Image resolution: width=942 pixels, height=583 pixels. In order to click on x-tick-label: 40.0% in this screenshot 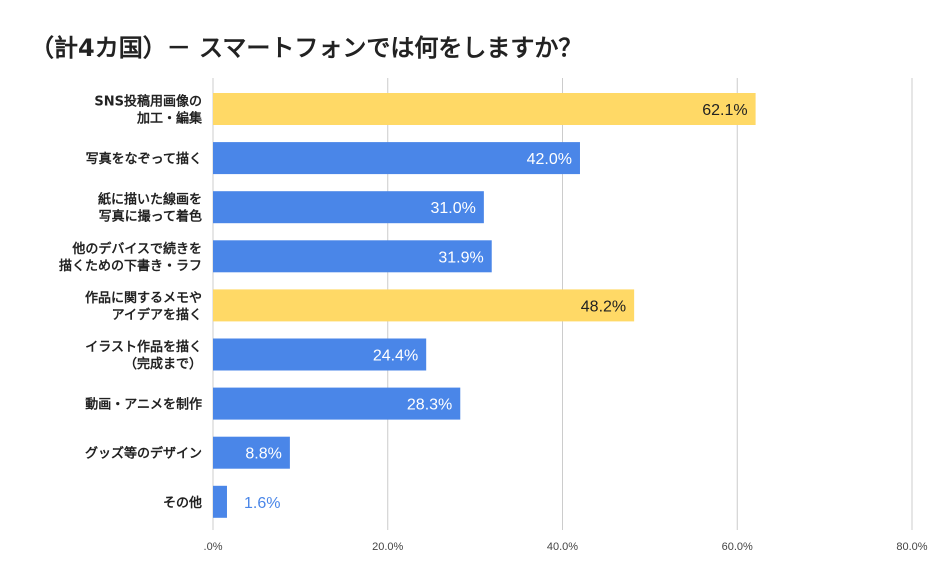, I will do `click(562, 547)`.